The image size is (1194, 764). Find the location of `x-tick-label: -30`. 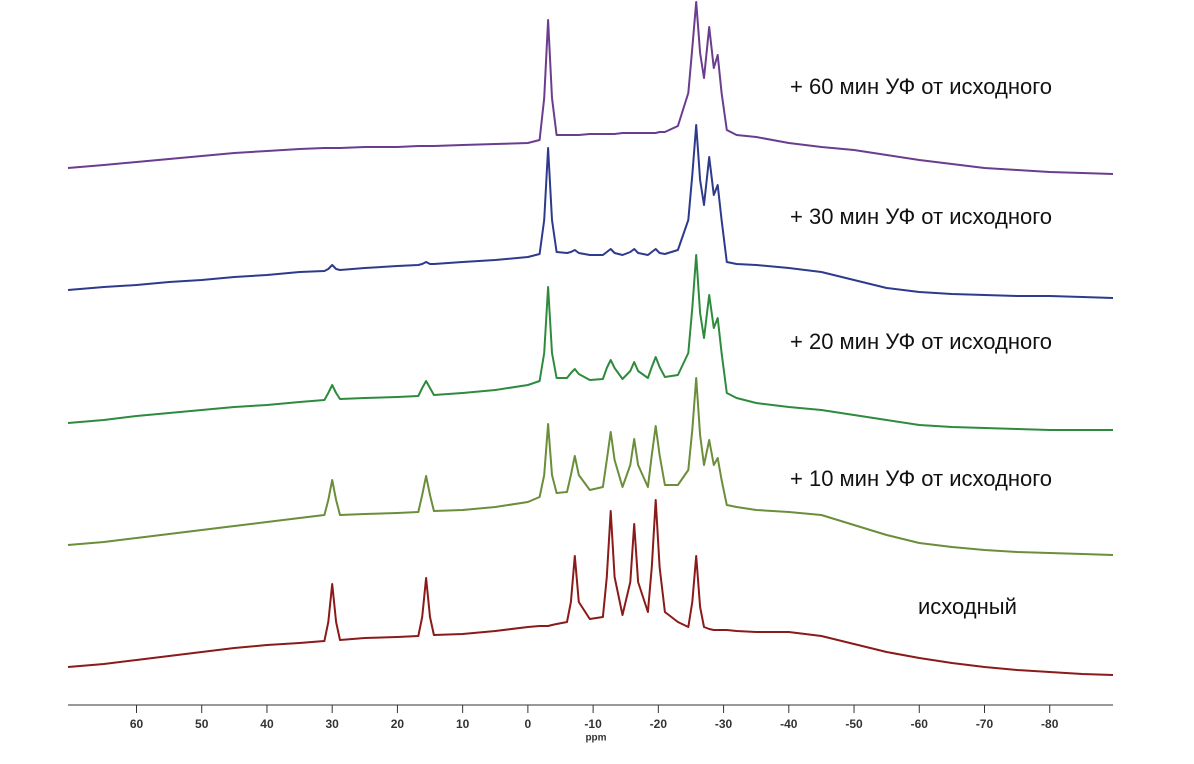

x-tick-label: -30 is located at coordinates (724, 724).